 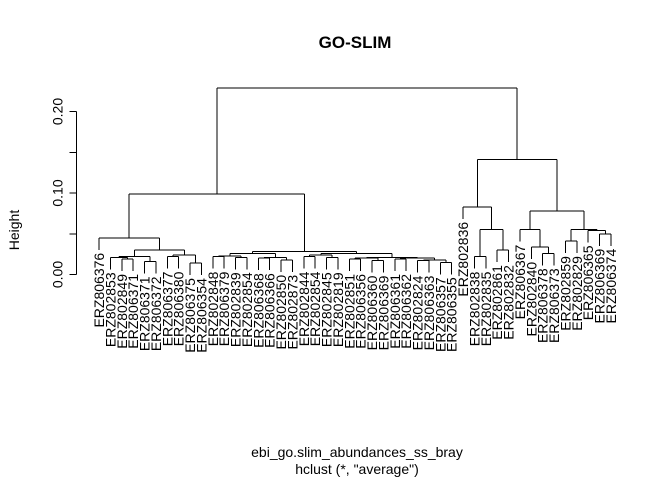 What do you see at coordinates (281, 312) in the screenshot?
I see `leaf-label: ERZ802850` at bounding box center [281, 312].